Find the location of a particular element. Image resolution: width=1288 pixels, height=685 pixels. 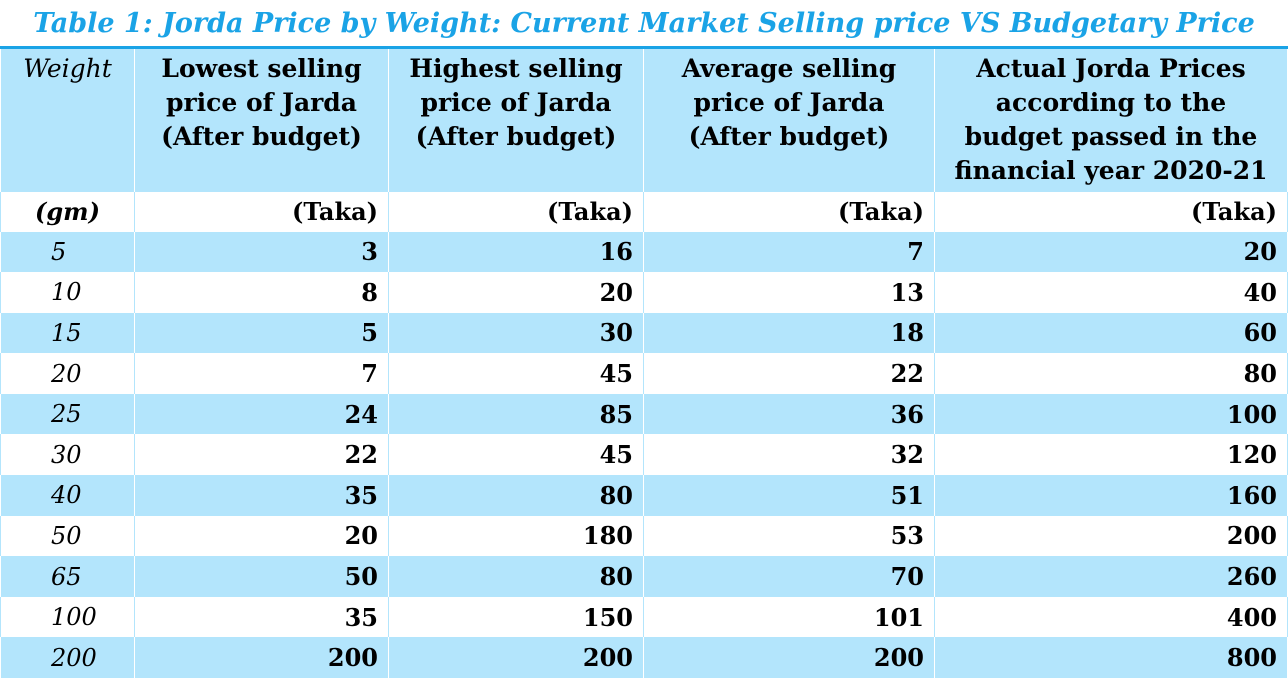

unit-budget-price: (Taka) is located at coordinates (1111, 211).